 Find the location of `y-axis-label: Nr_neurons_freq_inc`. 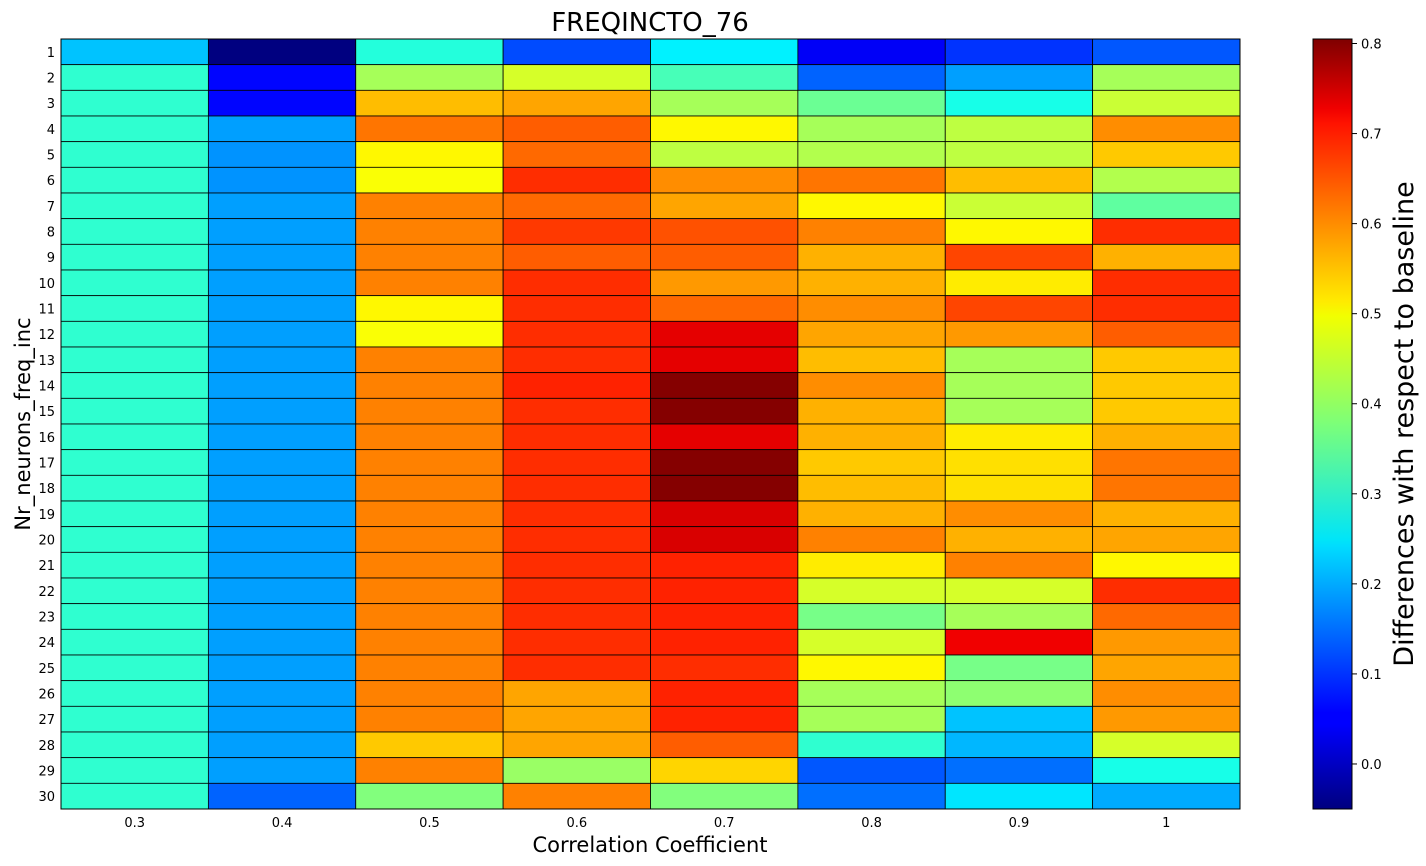

y-axis-label: Nr_neurons_freq_inc is located at coordinates (23, 423).